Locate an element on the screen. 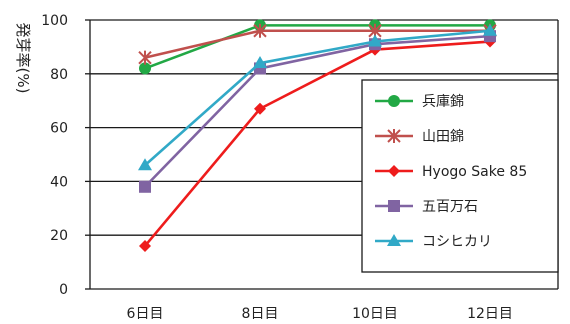  x-tick-label: 6日目 is located at coordinates (145, 314).